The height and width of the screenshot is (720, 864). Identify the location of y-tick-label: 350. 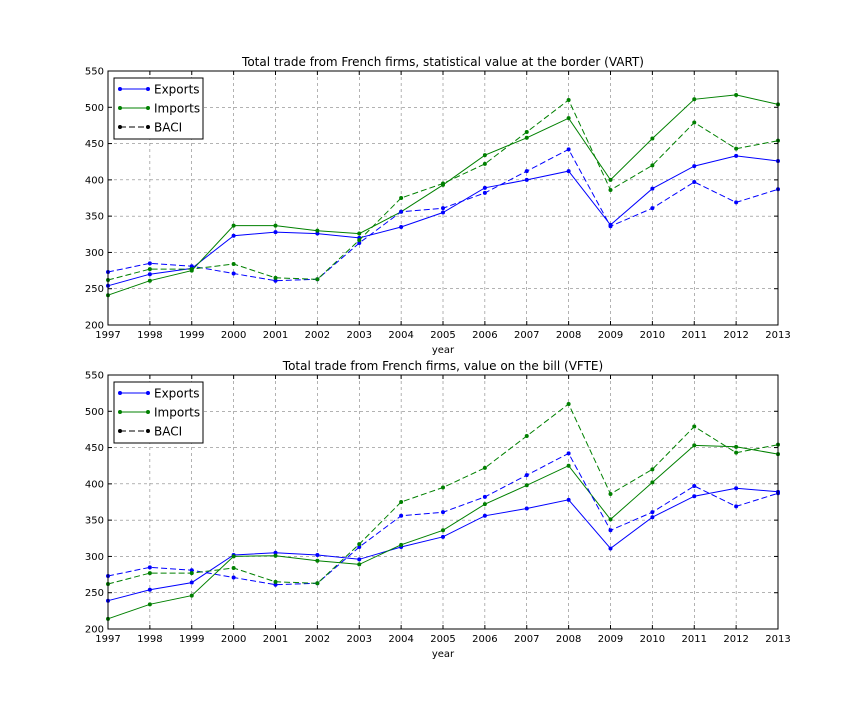
(94, 217).